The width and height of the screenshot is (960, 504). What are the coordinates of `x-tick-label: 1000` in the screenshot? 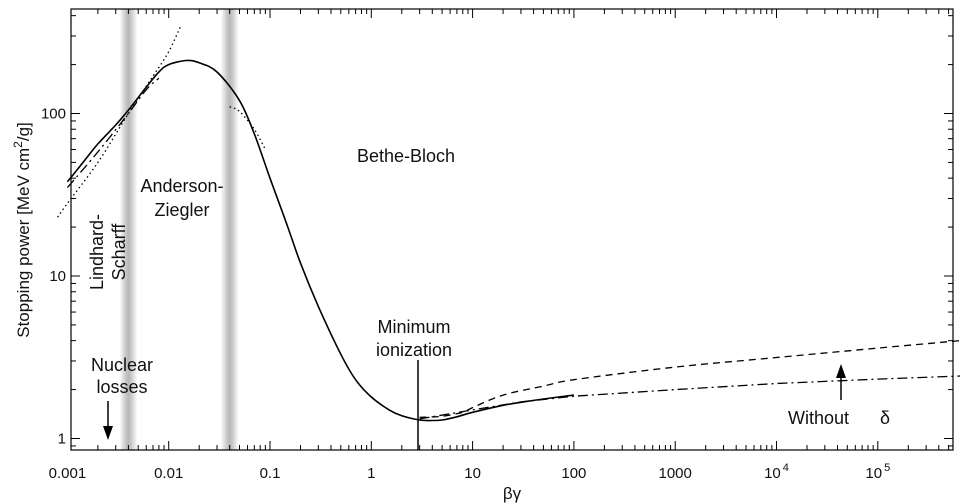 It's located at (675, 473).